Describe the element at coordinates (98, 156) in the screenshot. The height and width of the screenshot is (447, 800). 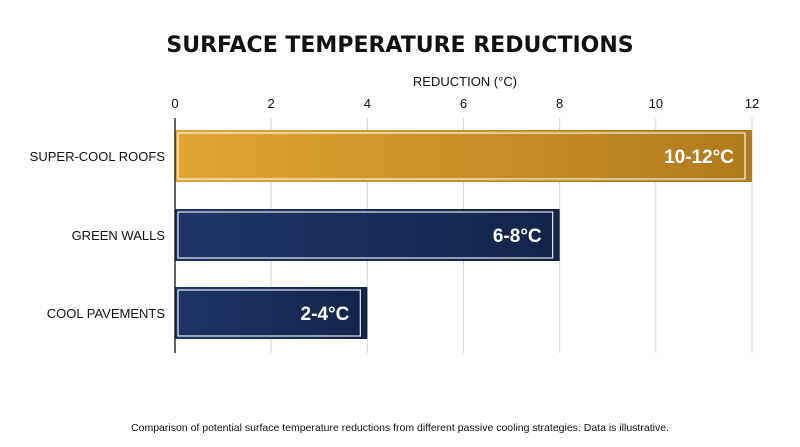
I see `category-label: SUPER-COOL ROOFS` at that location.